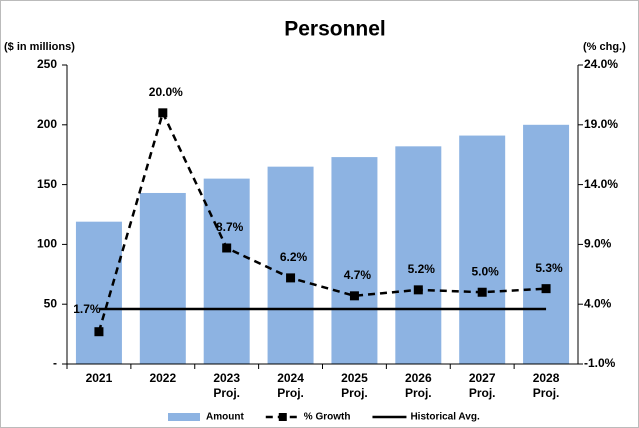  I want to click on y-tick-label: 200, so click(47, 124).